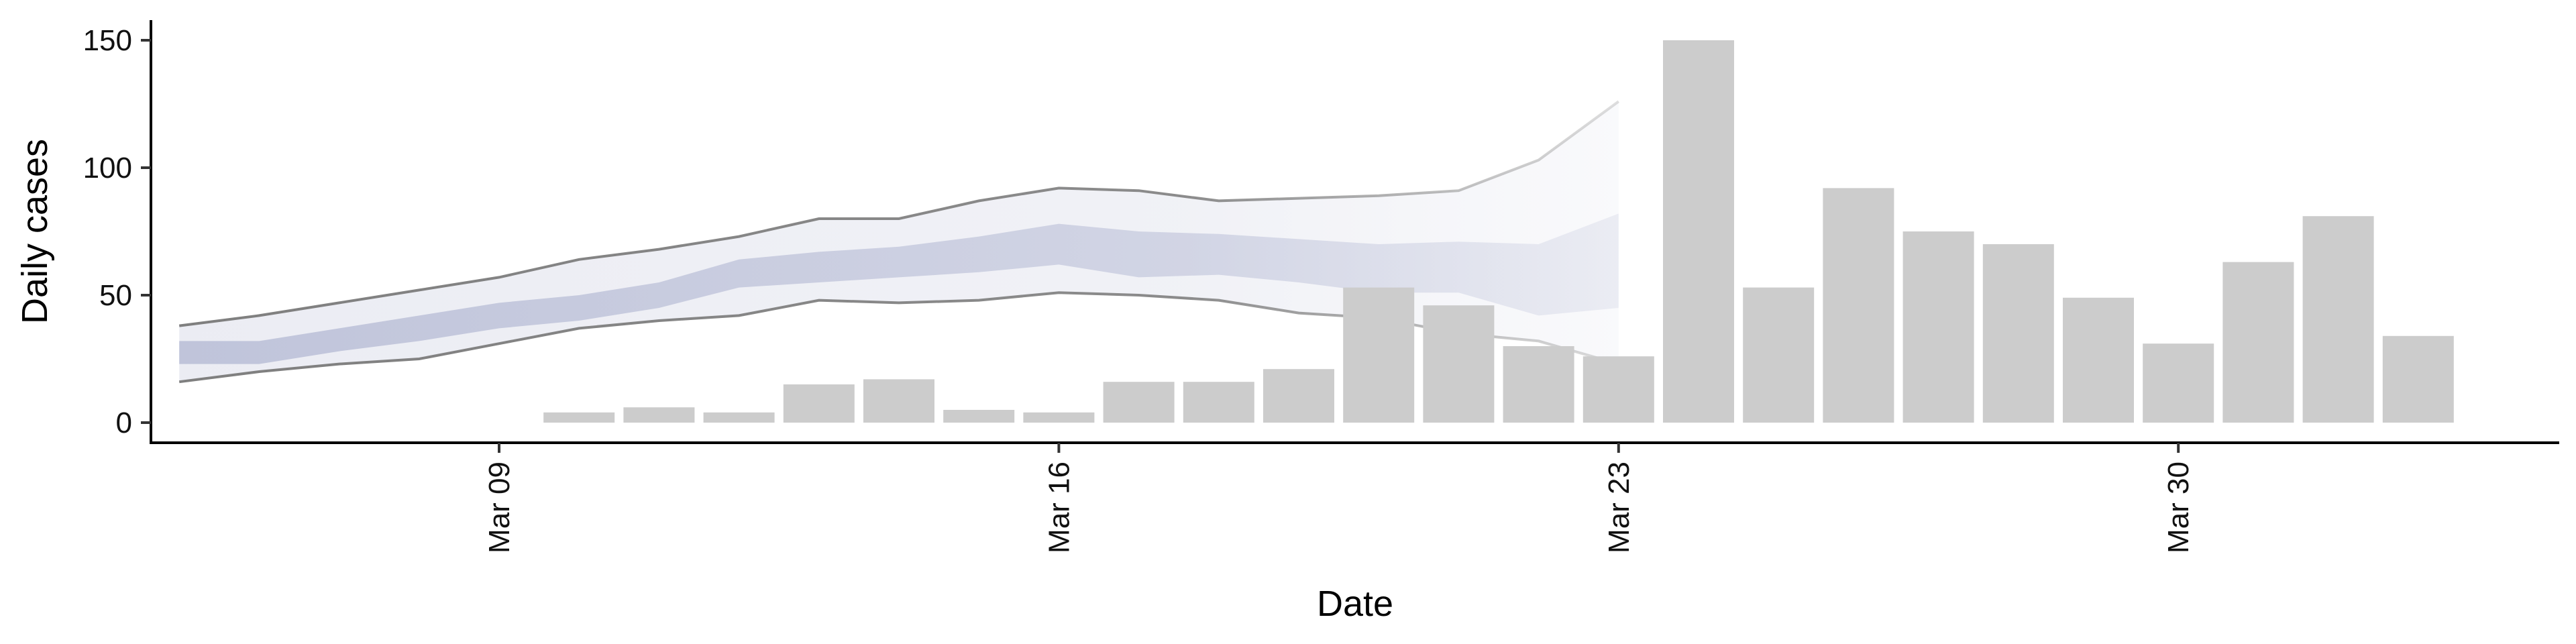 Image resolution: width=2576 pixels, height=644 pixels. What do you see at coordinates (107, 40) in the screenshot?
I see `y-tick-label: 150` at bounding box center [107, 40].